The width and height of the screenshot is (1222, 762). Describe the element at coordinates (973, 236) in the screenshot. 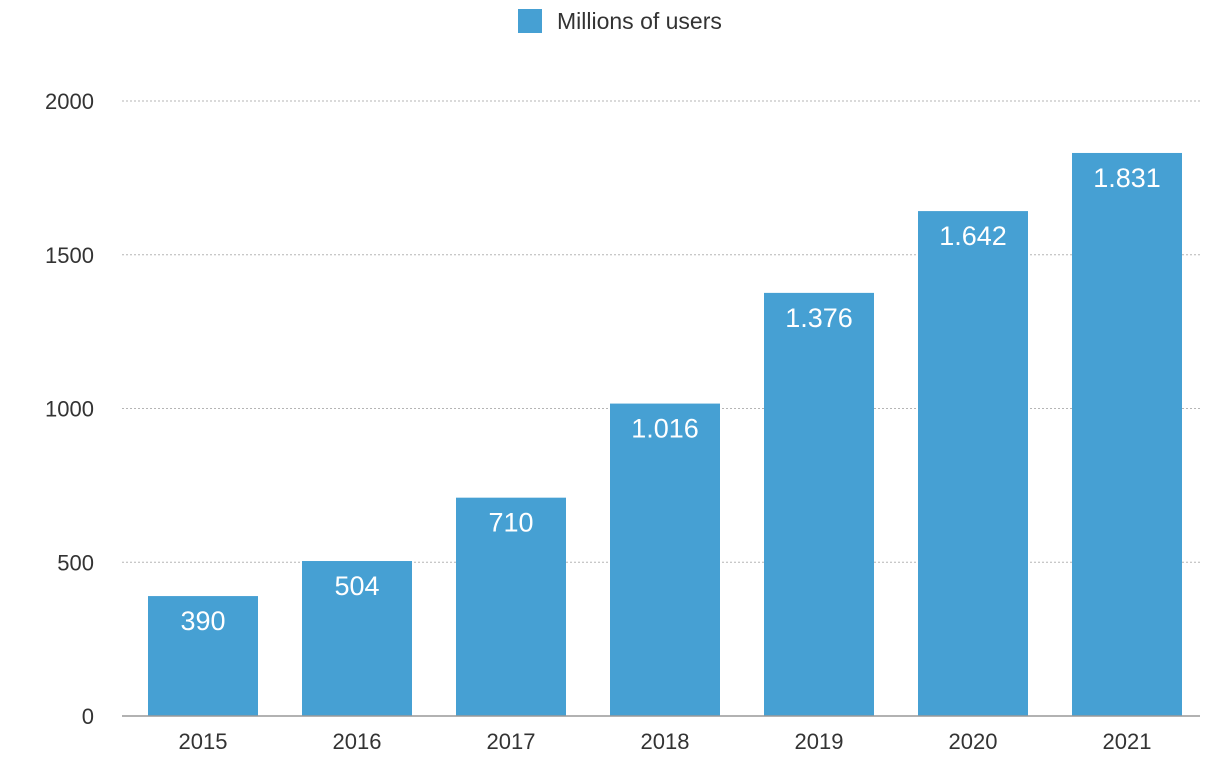

I see `data-label-2020: 1.642` at that location.